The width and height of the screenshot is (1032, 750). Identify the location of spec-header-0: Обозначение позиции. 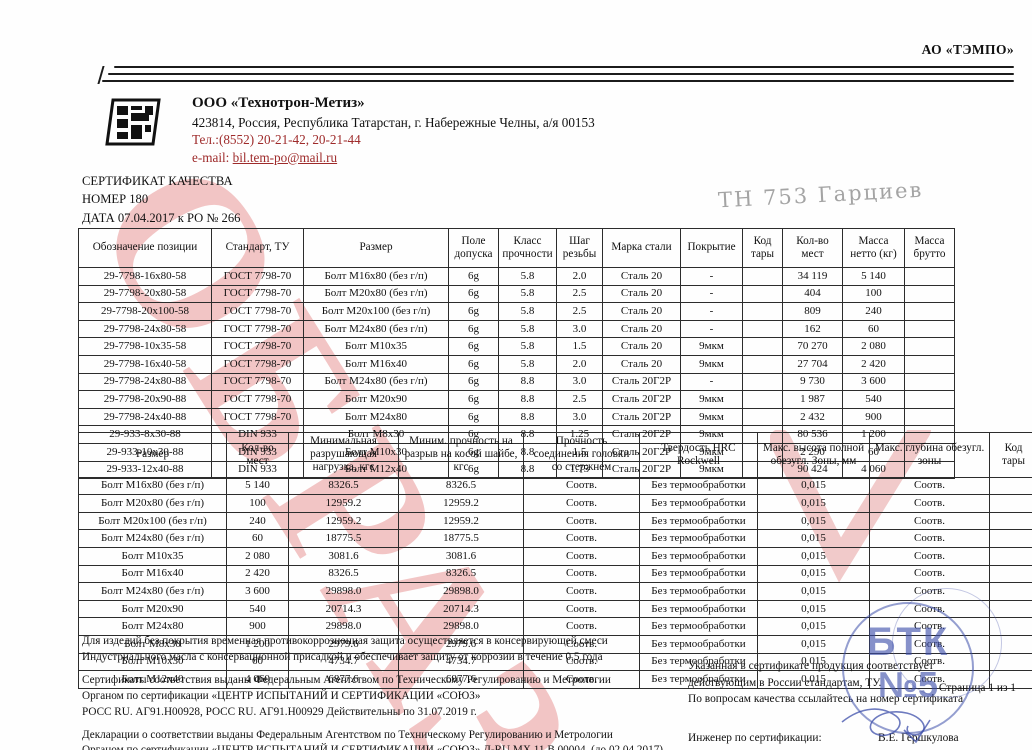
(145, 248).